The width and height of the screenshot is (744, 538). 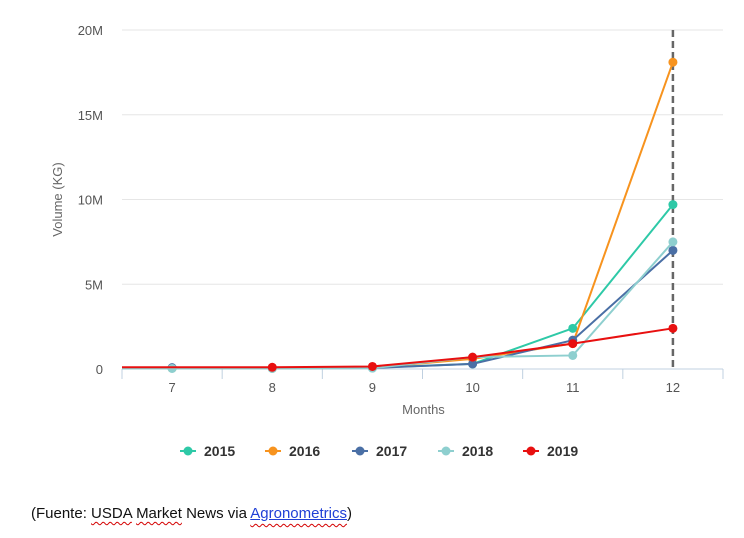 What do you see at coordinates (171, 387) in the screenshot?
I see `x-tick-label: 7` at bounding box center [171, 387].